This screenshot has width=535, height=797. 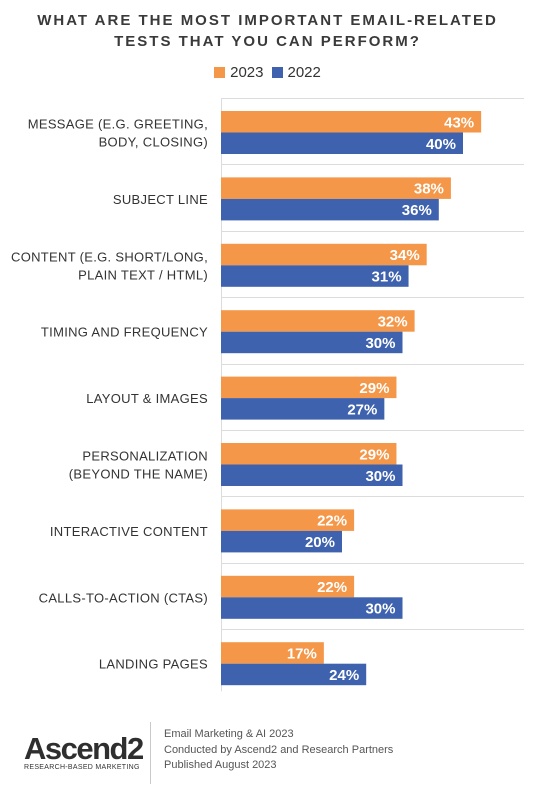 What do you see at coordinates (267, 72) in the screenshot?
I see `chart-legend: 2023 2022` at bounding box center [267, 72].